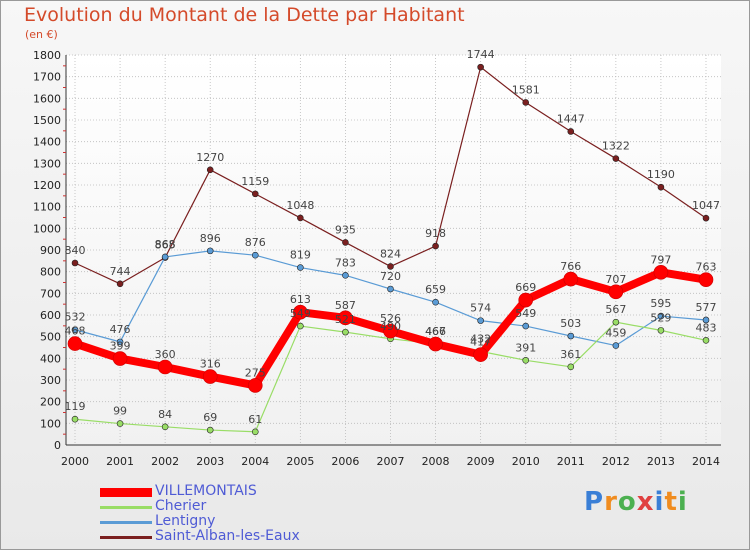 This screenshot has height=550, width=750. Describe the element at coordinates (436, 461) in the screenshot. I see `x-tick-label: 2008` at that location.